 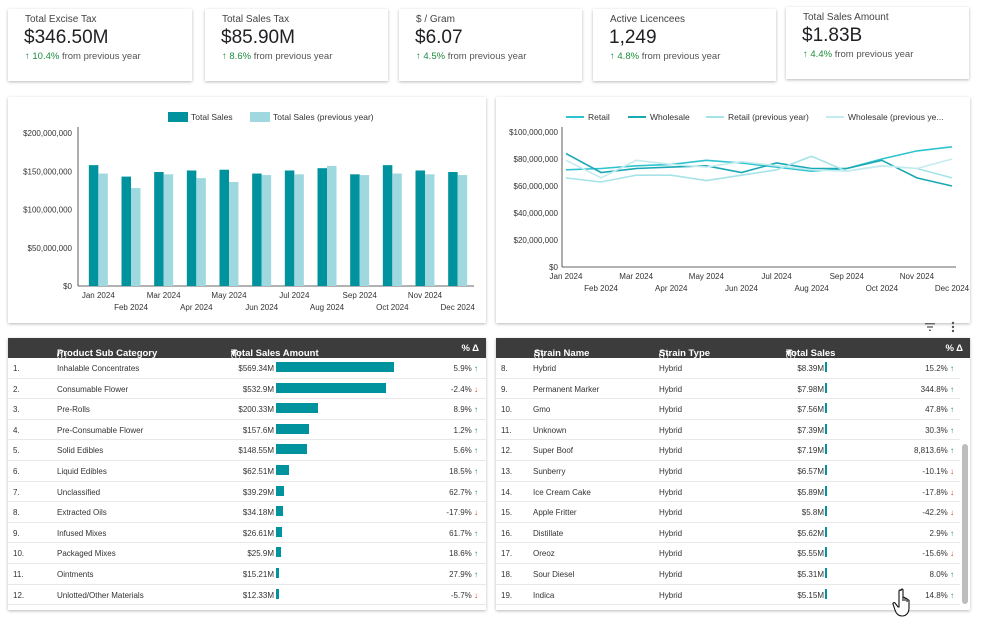 What do you see at coordinates (93, 389) in the screenshot?
I see `cell-sub-category: Consumable Flower` at bounding box center [93, 389].